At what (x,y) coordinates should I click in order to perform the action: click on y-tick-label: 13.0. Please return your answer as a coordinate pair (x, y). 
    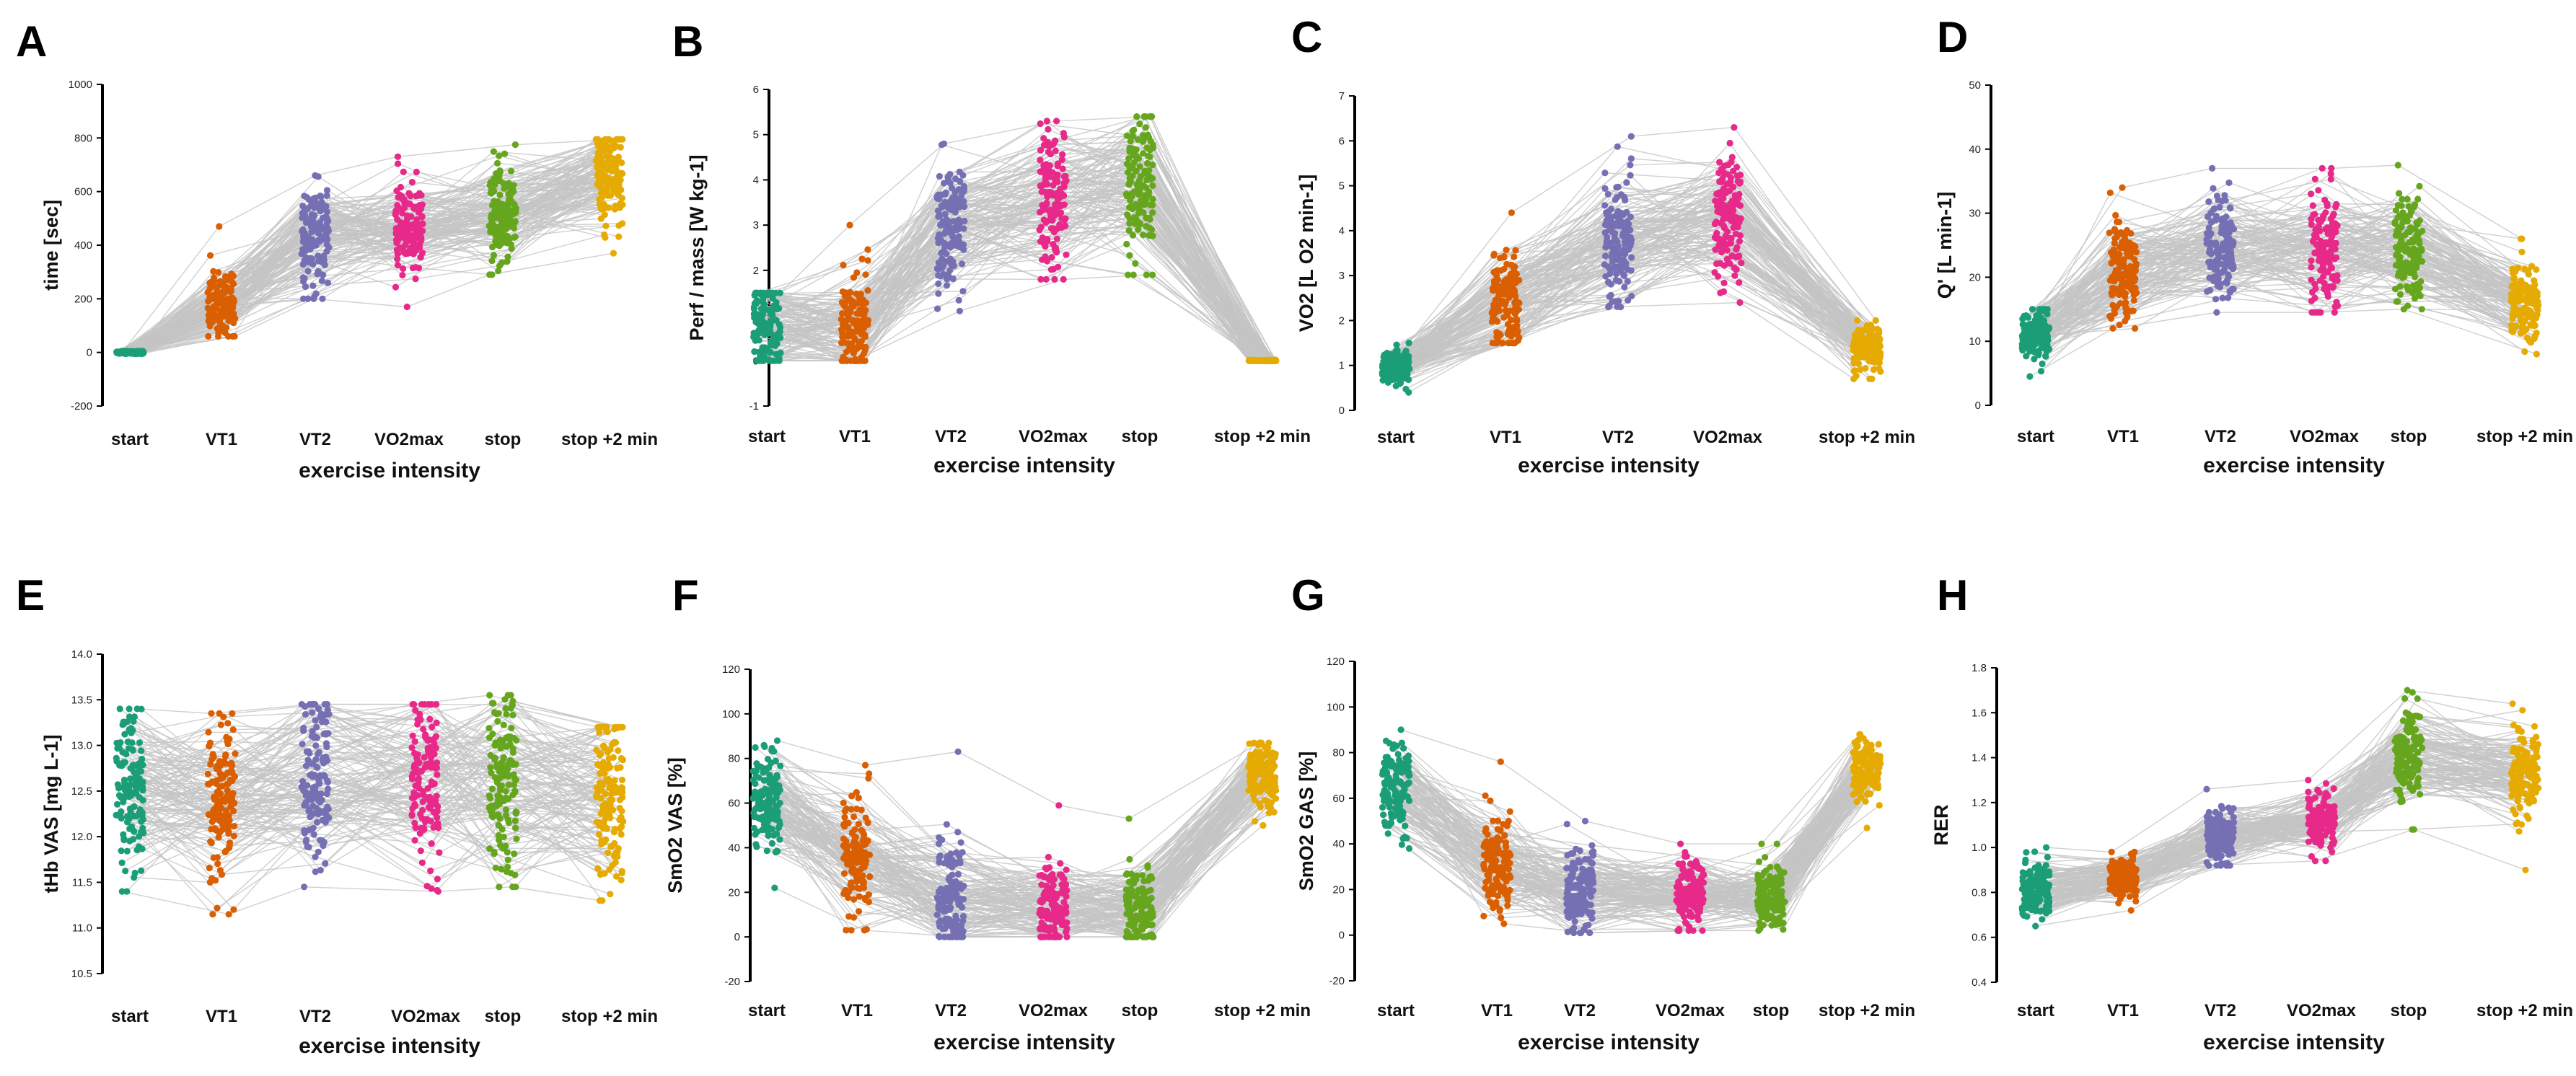
    Looking at the image, I should click on (81, 746).